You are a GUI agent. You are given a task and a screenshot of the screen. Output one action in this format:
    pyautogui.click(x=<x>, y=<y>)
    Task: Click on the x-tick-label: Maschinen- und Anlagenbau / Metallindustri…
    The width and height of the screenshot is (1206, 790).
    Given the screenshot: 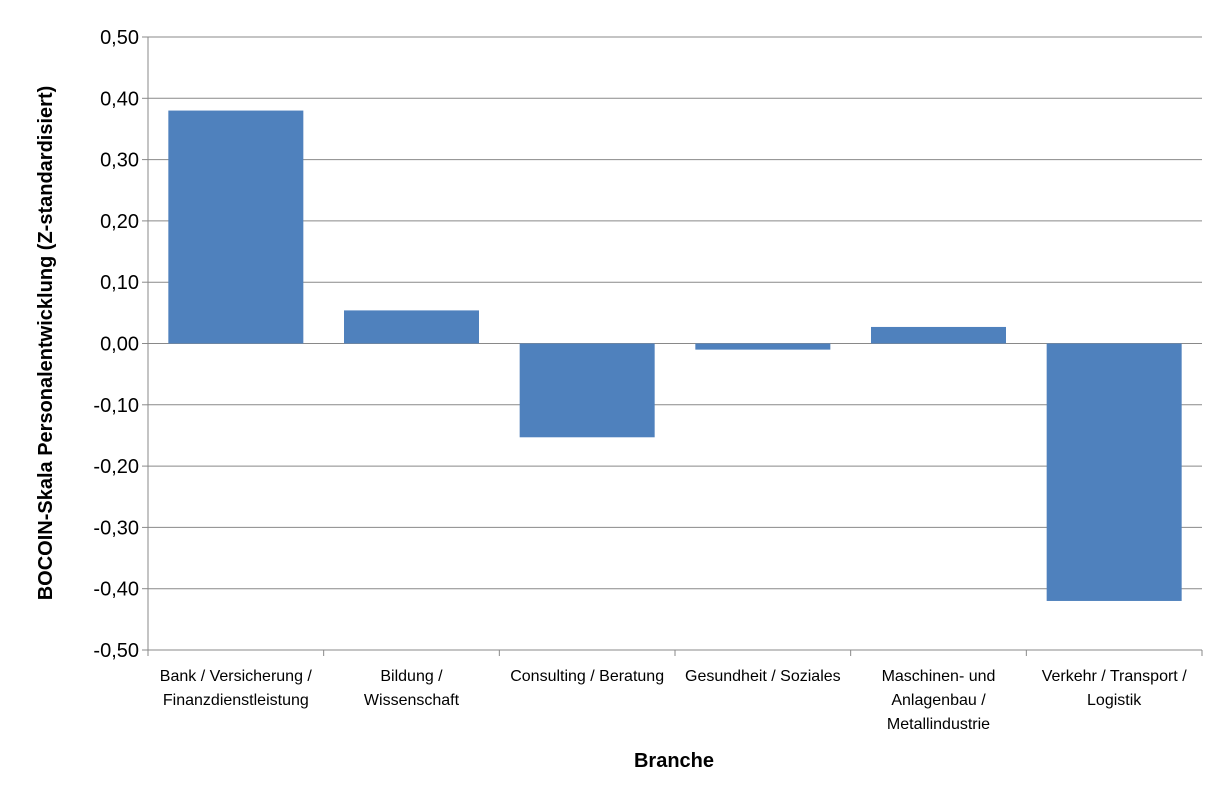 What is the action you would take?
    pyautogui.click(x=939, y=700)
    